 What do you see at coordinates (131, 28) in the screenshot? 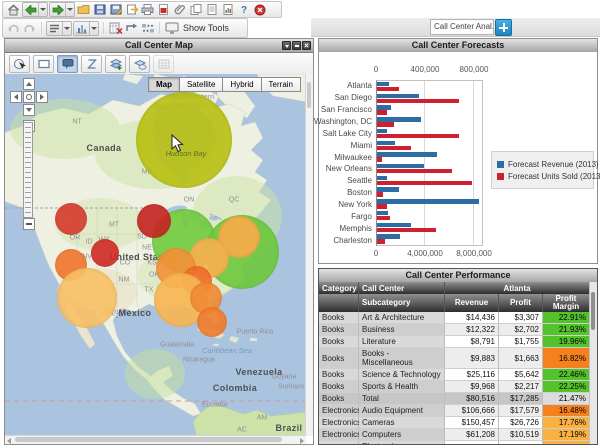
I see `corner-arrow-icon` at bounding box center [131, 28].